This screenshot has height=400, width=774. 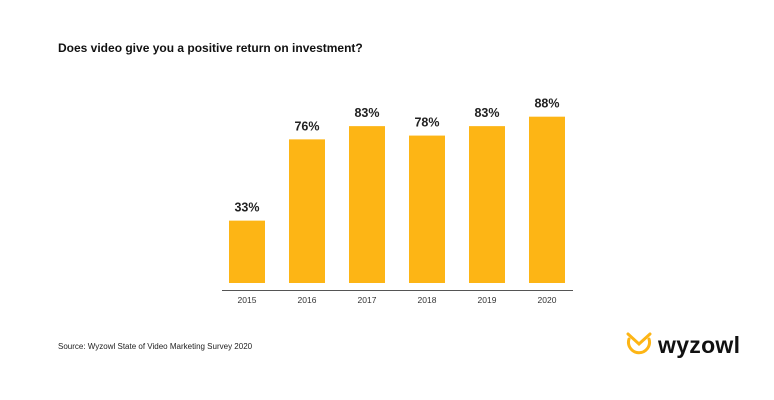 What do you see at coordinates (247, 251) in the screenshot?
I see `bar-2015` at bounding box center [247, 251].